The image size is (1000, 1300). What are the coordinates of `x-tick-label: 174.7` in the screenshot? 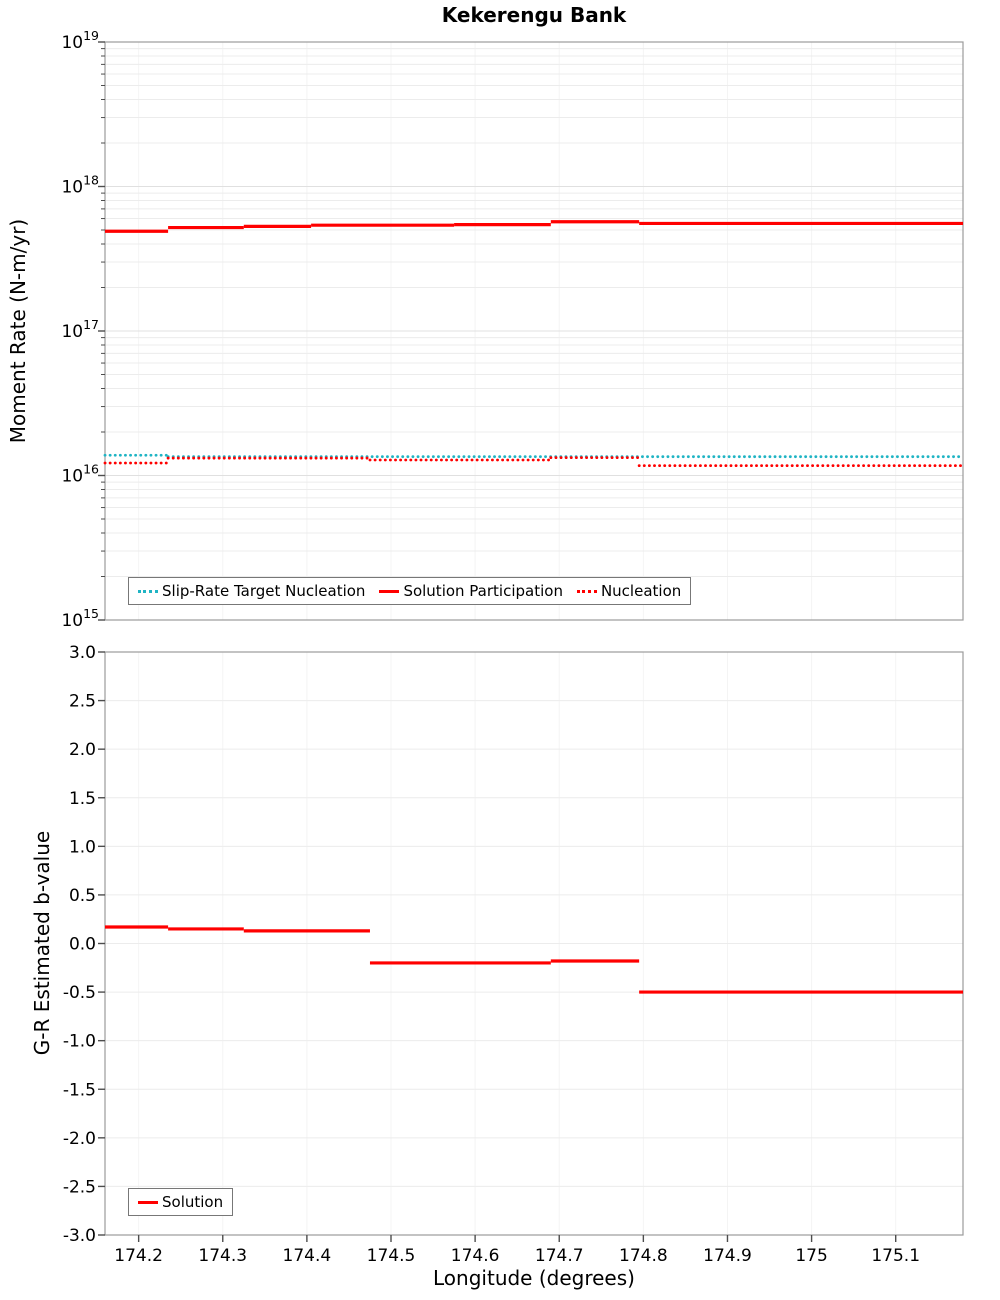 It's located at (559, 1256).